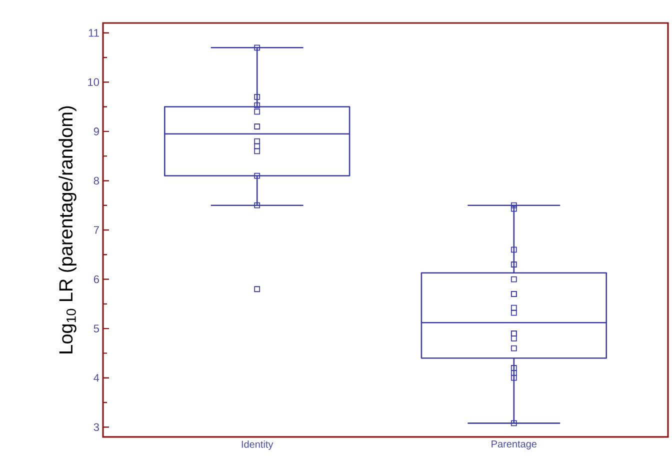 The height and width of the screenshot is (460, 672). Describe the element at coordinates (97, 378) in the screenshot. I see `y-tick-label: 4` at that location.